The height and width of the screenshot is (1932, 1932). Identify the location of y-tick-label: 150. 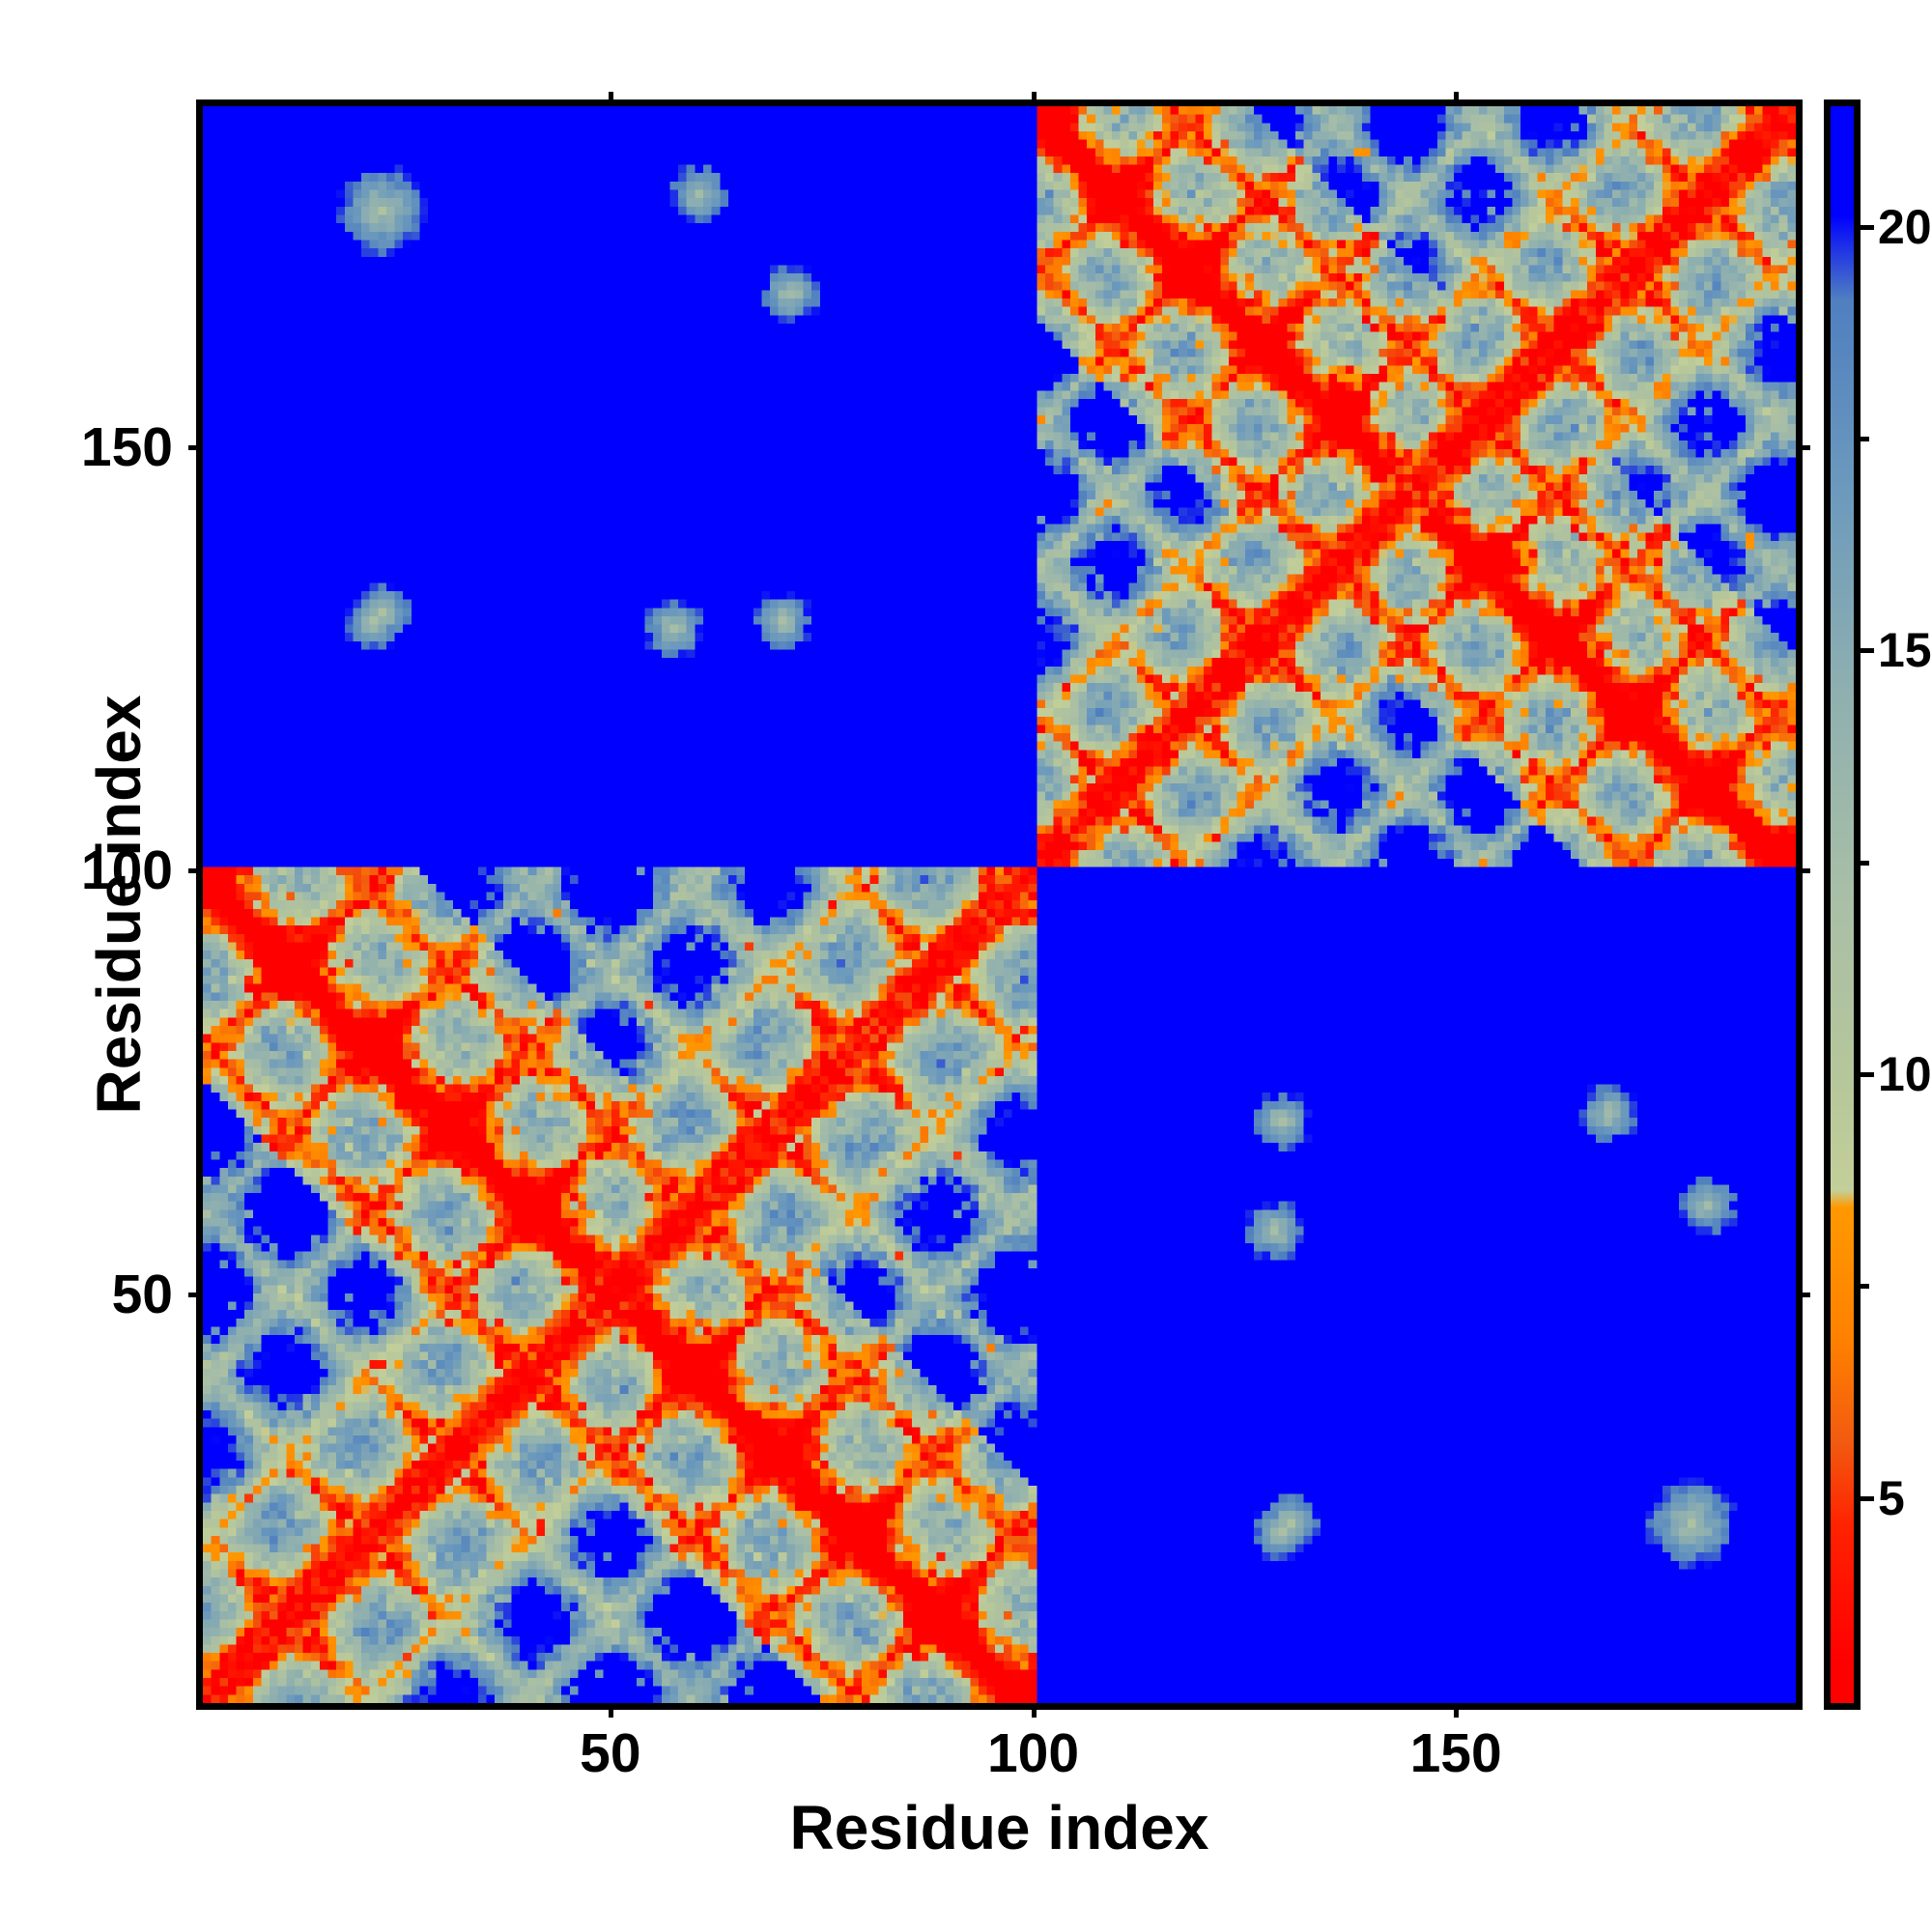
(126, 446).